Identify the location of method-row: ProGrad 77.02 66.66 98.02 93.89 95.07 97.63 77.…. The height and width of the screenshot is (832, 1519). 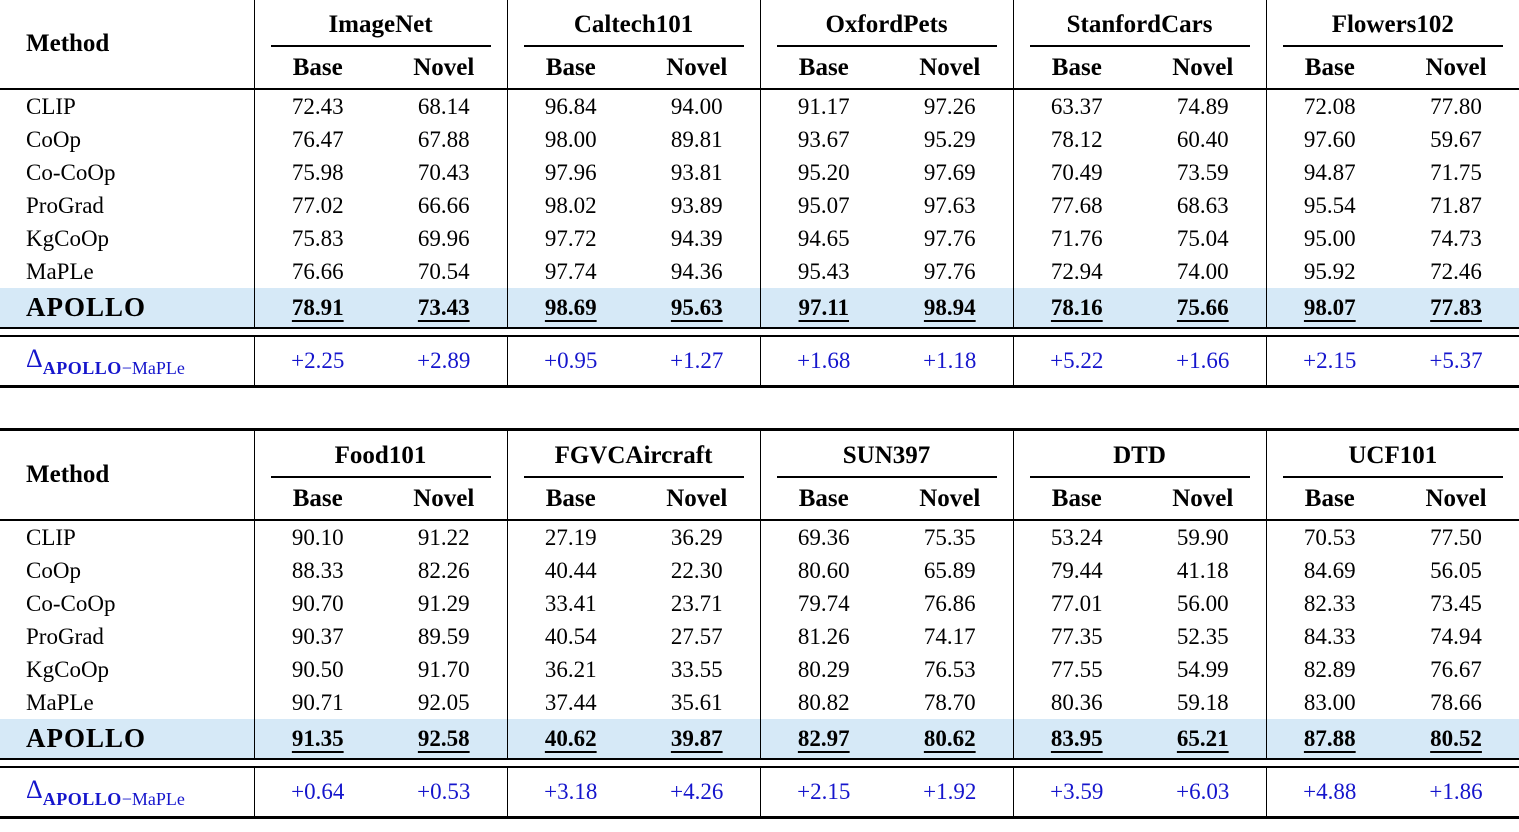
(759, 205).